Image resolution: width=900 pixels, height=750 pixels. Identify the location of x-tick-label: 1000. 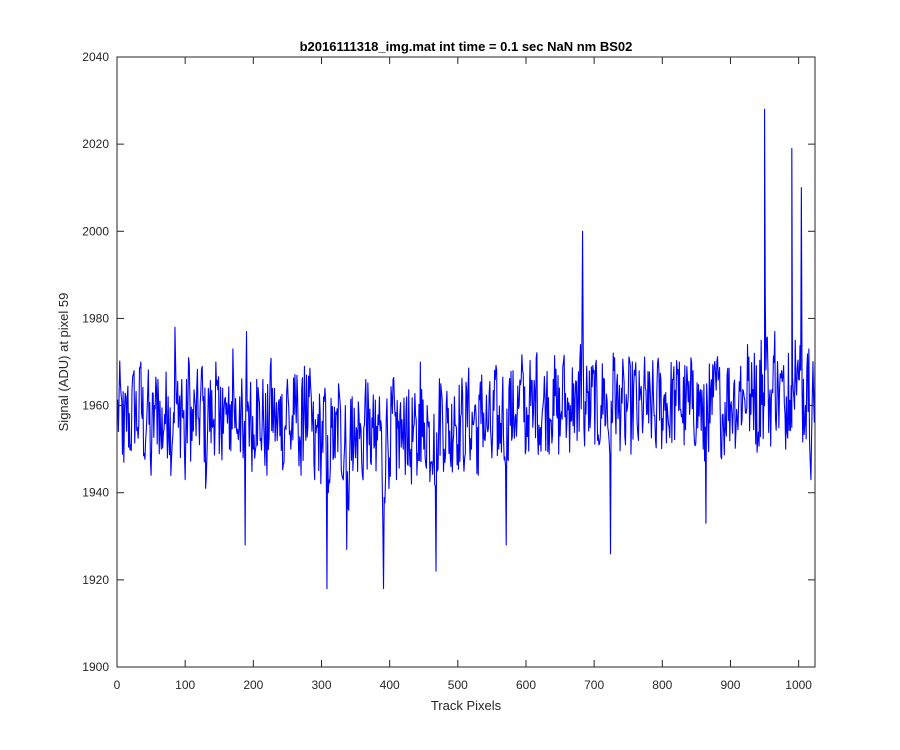
(798, 685).